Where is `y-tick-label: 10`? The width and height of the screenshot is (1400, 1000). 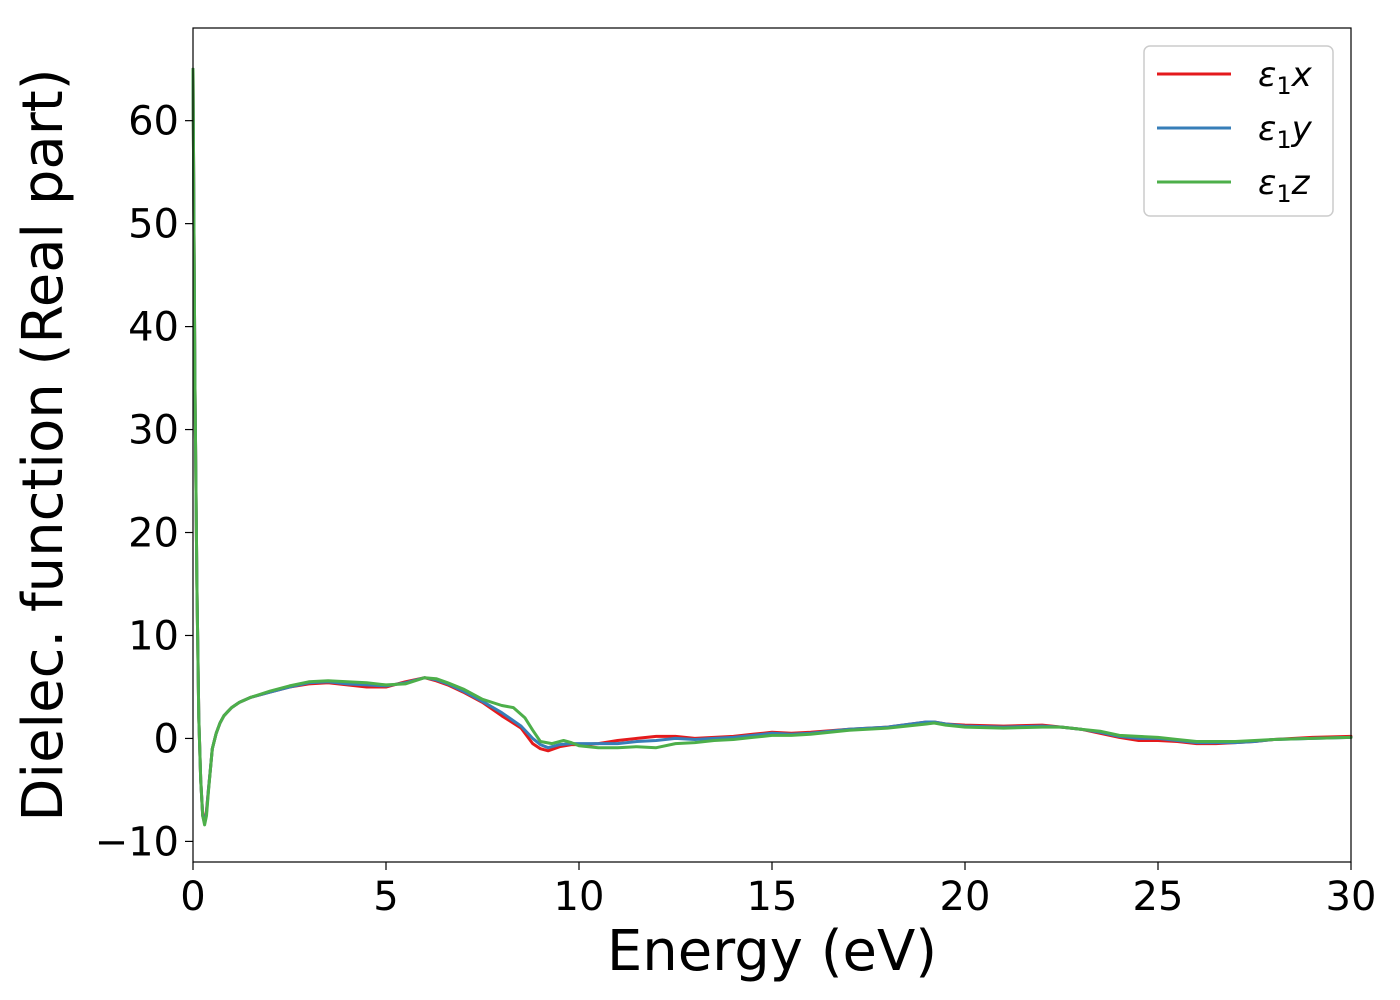
y-tick-label: 10 is located at coordinates (153, 636).